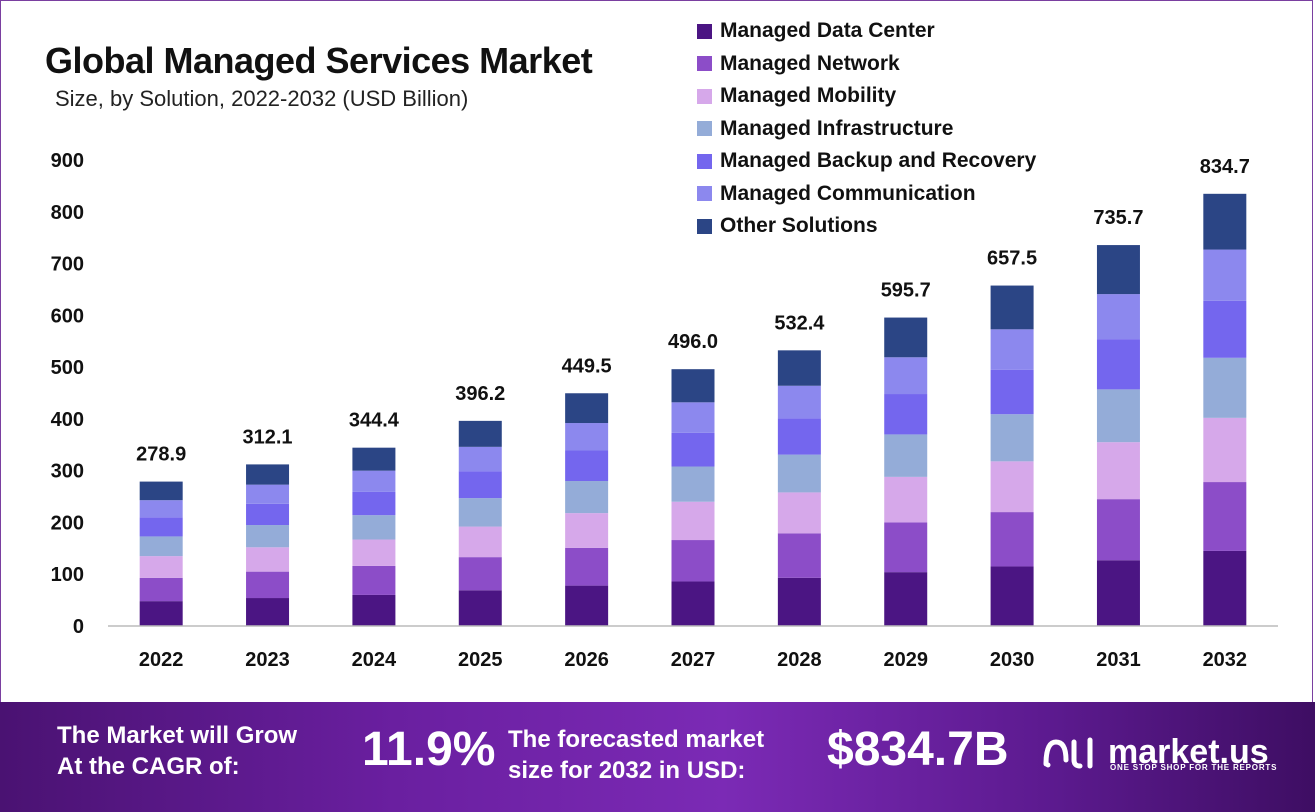  I want to click on x-tick-label: 2025, so click(480, 660).